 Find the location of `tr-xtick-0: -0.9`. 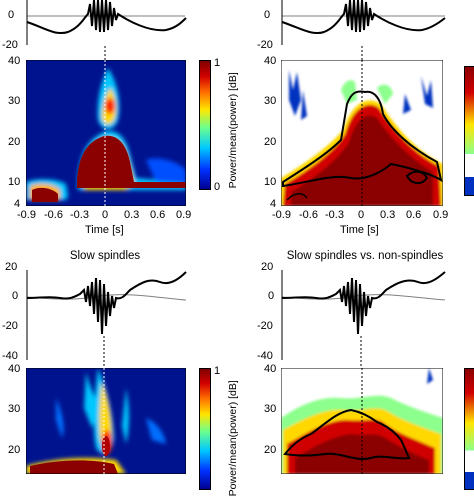

tr-xtick-0: -0.9 is located at coordinates (281, 215).